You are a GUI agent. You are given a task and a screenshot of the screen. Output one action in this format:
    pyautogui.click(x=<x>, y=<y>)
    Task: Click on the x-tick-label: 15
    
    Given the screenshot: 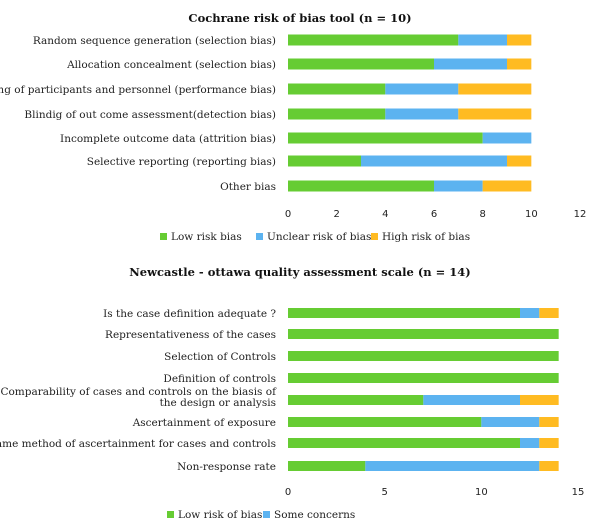 What is the action you would take?
    pyautogui.click(x=578, y=492)
    